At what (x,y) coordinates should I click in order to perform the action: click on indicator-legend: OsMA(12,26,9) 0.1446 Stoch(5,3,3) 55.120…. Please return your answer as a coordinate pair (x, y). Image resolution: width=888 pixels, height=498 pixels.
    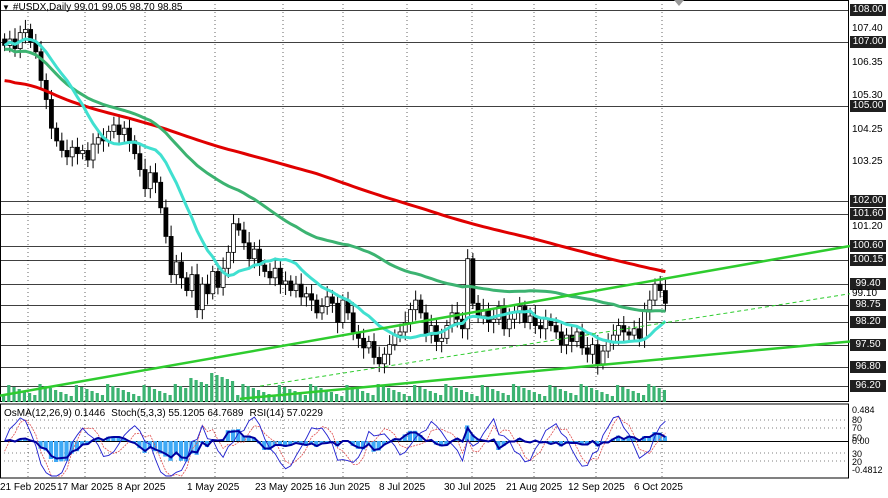
    Looking at the image, I should click on (163, 413).